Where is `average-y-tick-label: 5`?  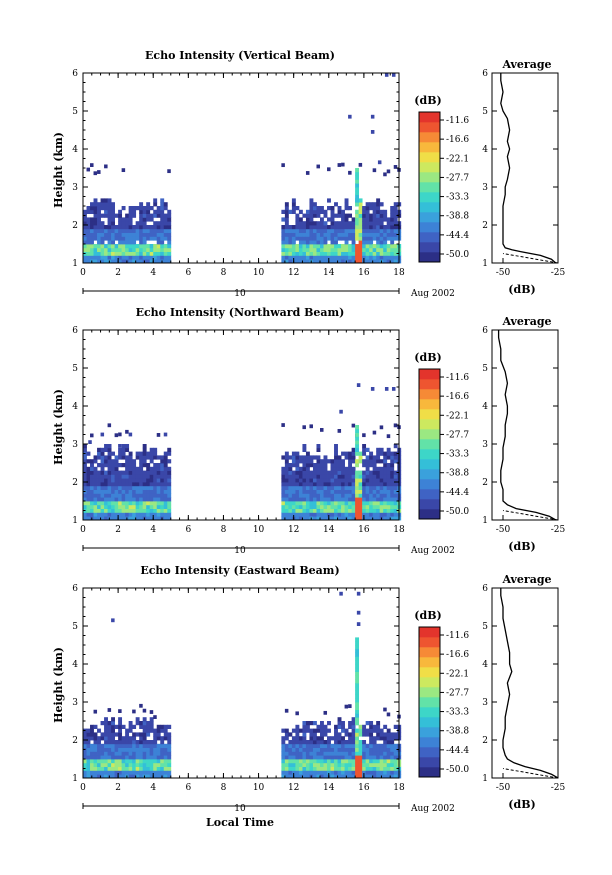
average-y-tick-label: 5 is located at coordinates (485, 627).